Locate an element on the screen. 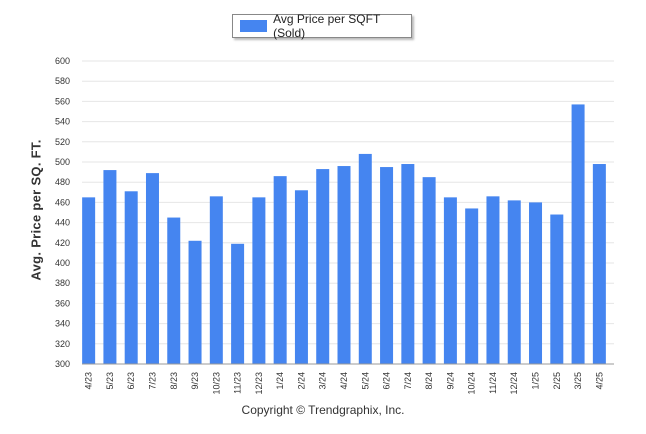  legend: Avg Price per SQFT (Sold) is located at coordinates (322, 26).